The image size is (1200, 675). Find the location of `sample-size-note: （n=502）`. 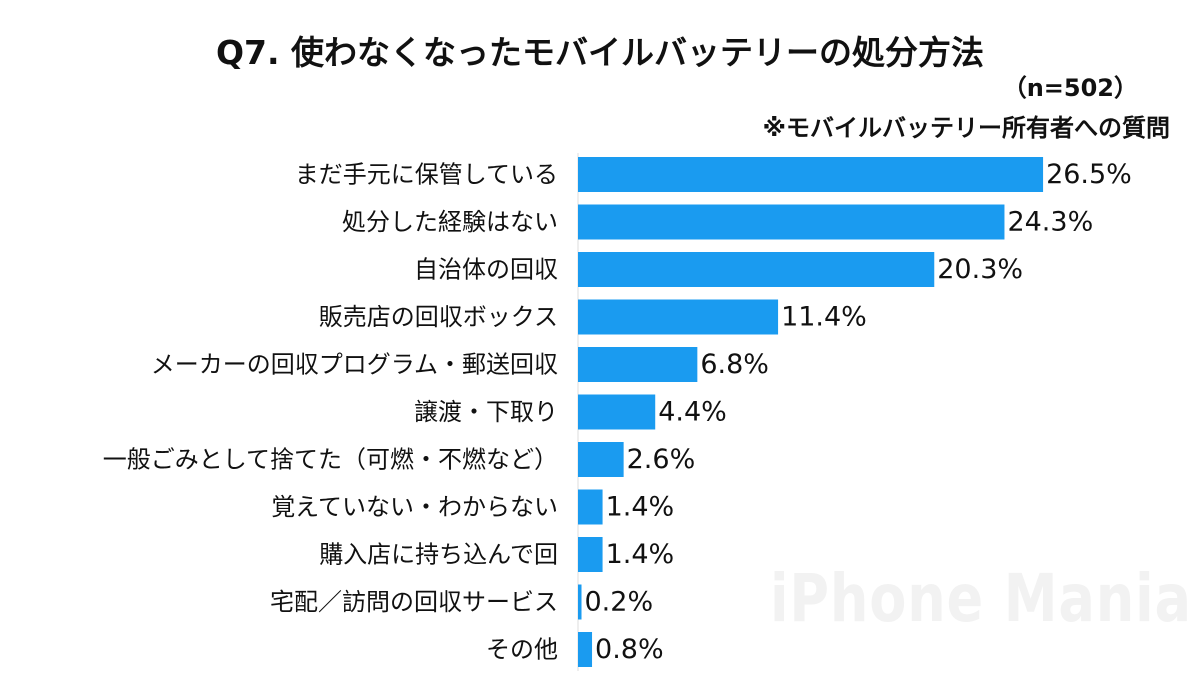

sample-size-note: （n=502） is located at coordinates (1070, 88).